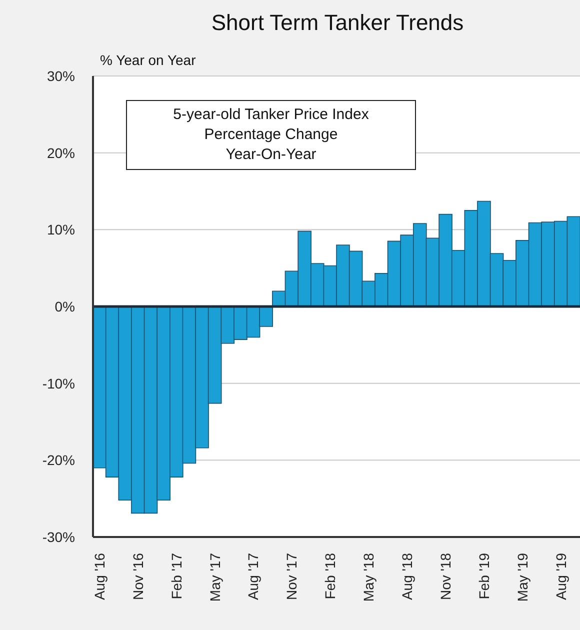 The height and width of the screenshot is (630, 580). Describe the element at coordinates (522, 577) in the screenshot. I see `x-tick-label: May '19` at that location.